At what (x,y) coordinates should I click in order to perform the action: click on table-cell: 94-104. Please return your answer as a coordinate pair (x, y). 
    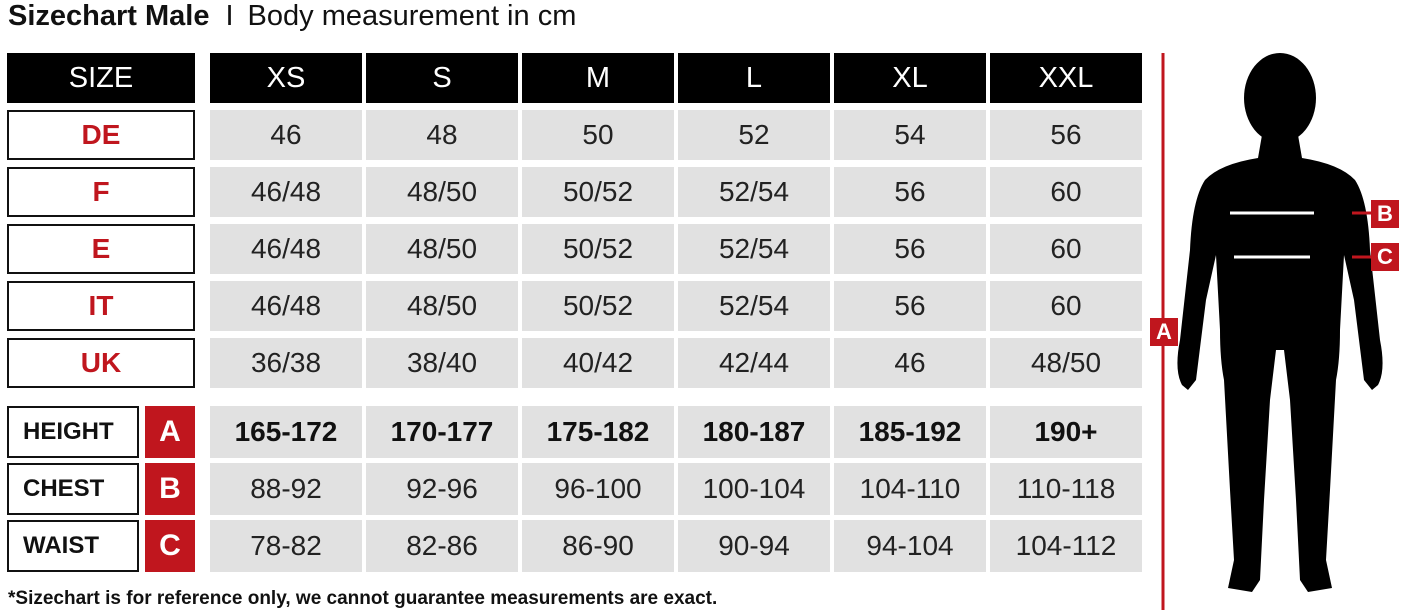
    Looking at the image, I should click on (910, 546).